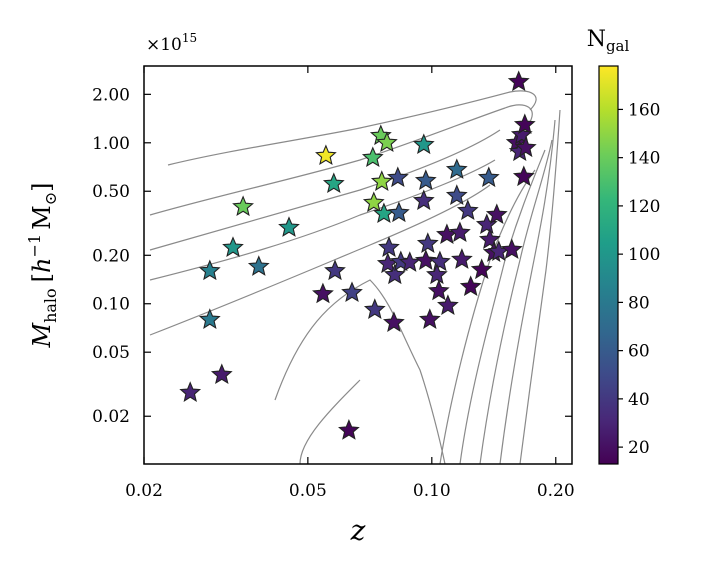 This screenshot has width=705, height=576. Describe the element at coordinates (111, 353) in the screenshot. I see `y-tick-label: 0.05` at that location.